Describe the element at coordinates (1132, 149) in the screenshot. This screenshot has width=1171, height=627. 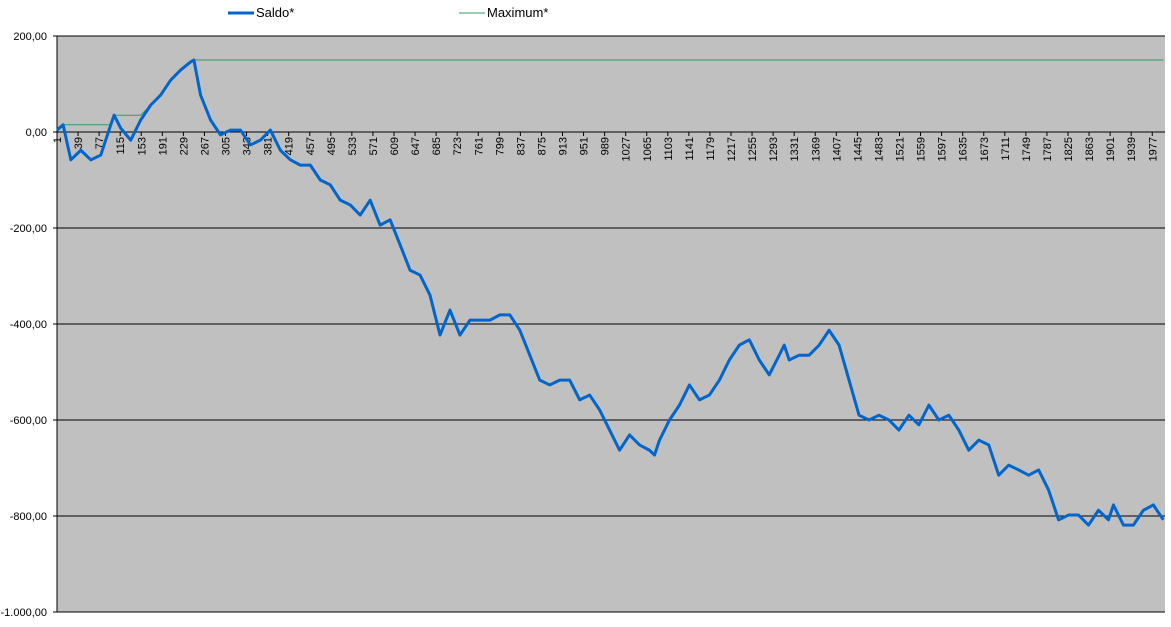
I see `x-tick-label: 1939` at that location.